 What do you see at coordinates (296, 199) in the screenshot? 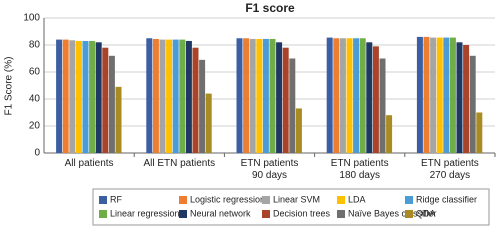
I see `legend-label: Linear SVM` at bounding box center [296, 199].